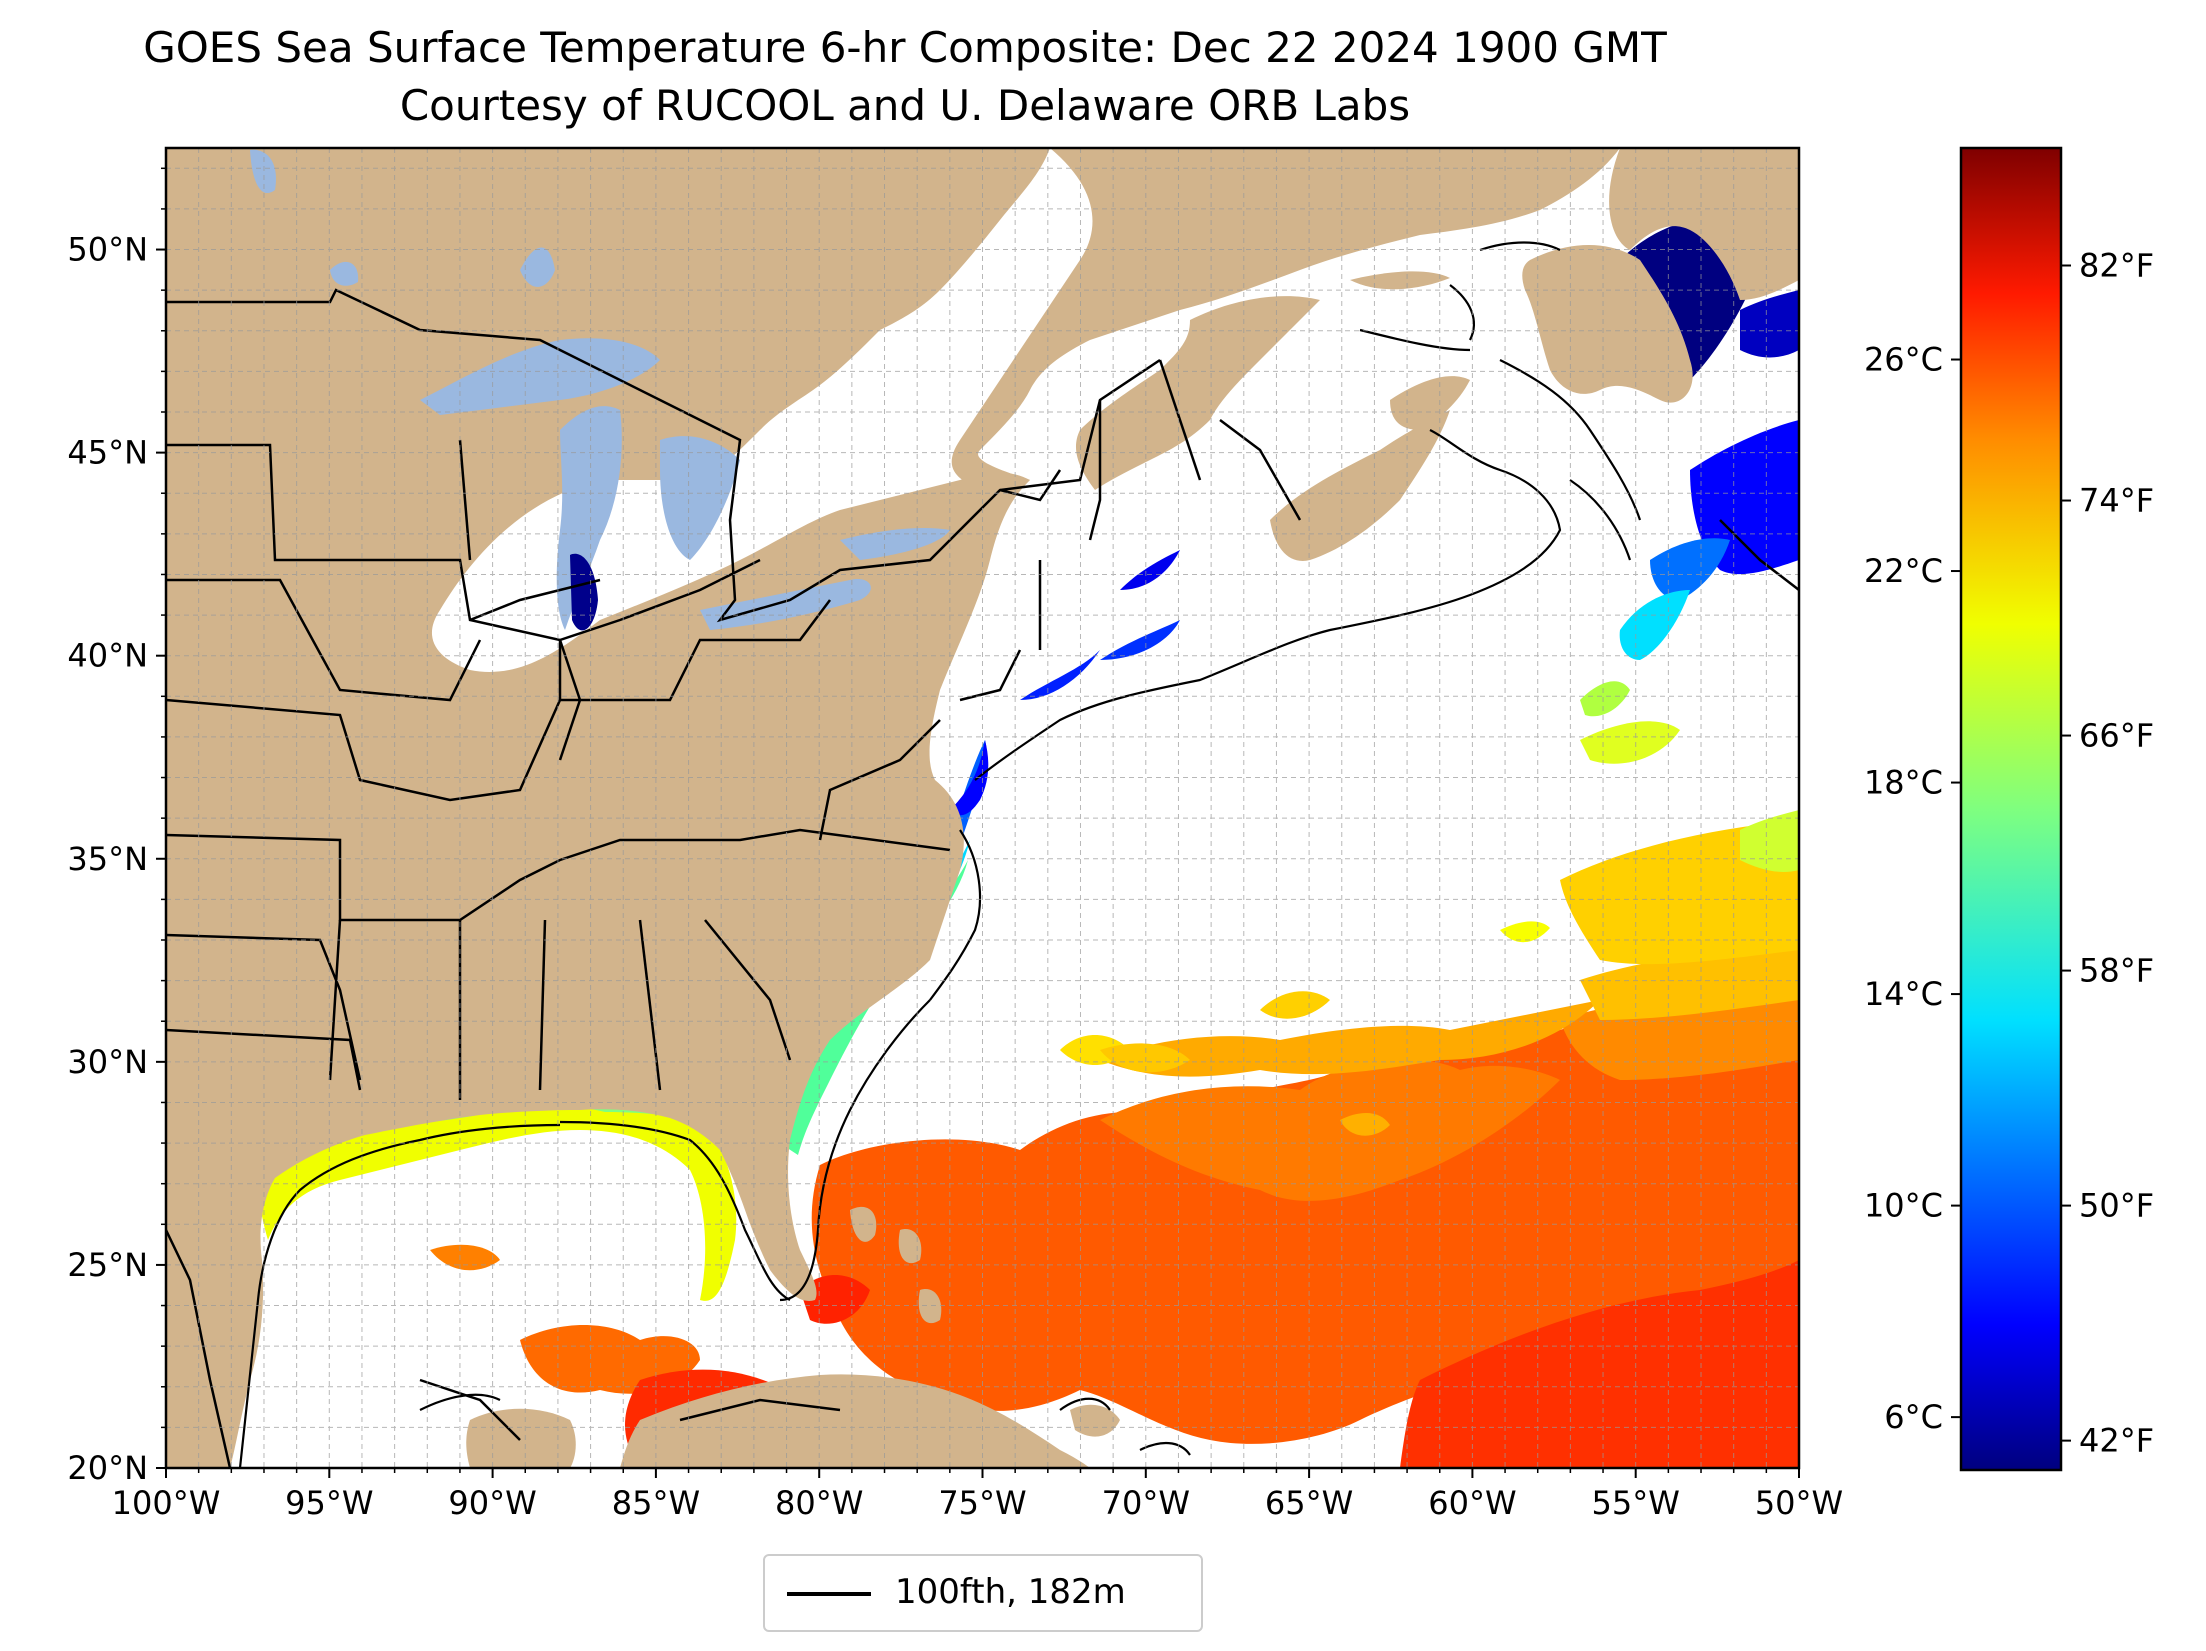 The width and height of the screenshot is (2206, 1651). Describe the element at coordinates (1913, 1417) in the screenshot. I see `celsius-tick-label: 6°C` at that location.